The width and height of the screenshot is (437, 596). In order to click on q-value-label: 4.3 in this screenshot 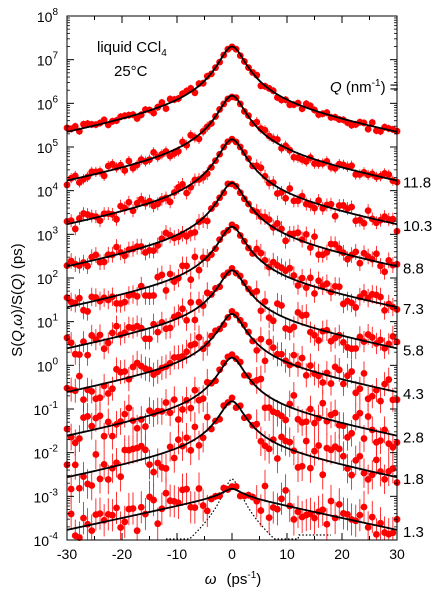, I will do `click(413, 394)`.